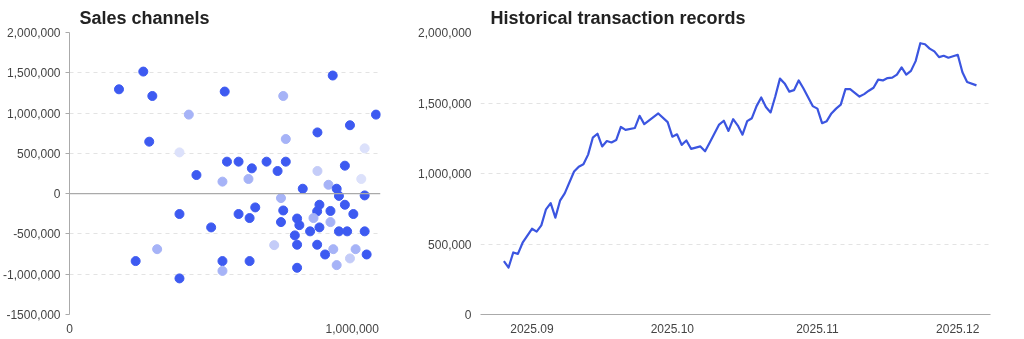 This screenshot has width=1024, height=339. Describe the element at coordinates (33, 315) in the screenshot. I see `y-tick-label: -1500,000` at that location.